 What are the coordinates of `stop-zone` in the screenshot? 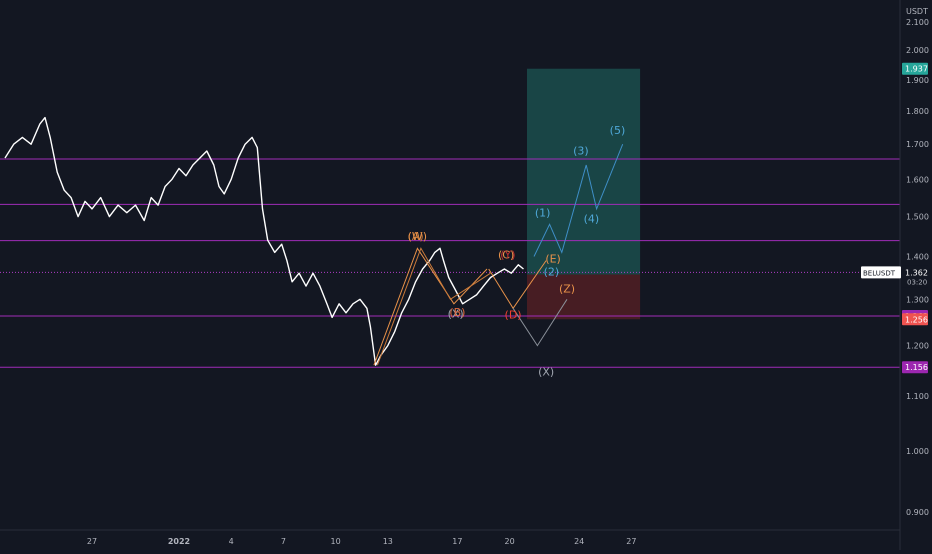 It's located at (584, 297).